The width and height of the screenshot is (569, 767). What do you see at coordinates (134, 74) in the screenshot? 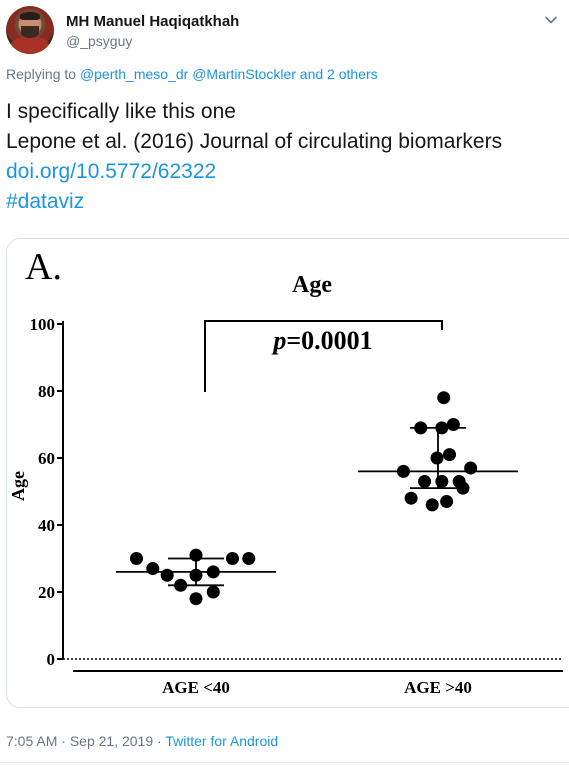
I see `mention-link: @perth_meso_dr` at bounding box center [134, 74].